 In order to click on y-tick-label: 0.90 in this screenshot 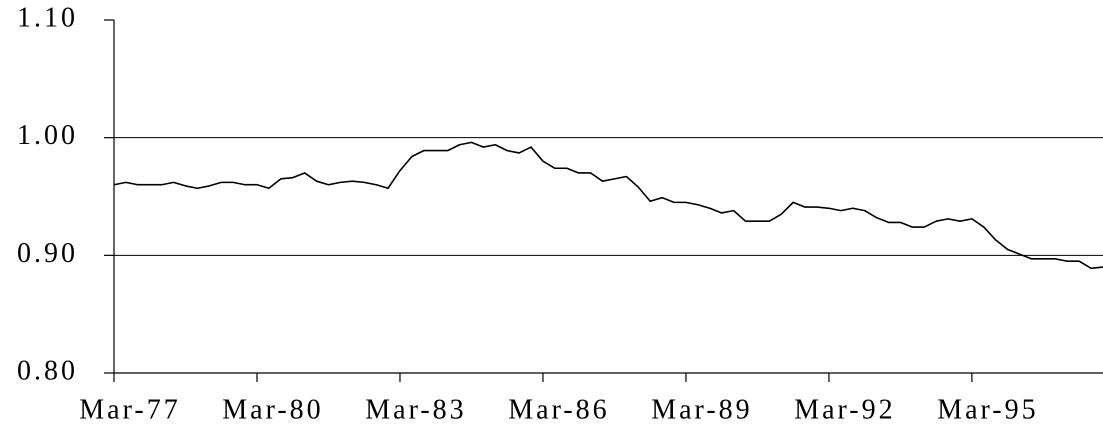, I will do `click(47, 253)`.